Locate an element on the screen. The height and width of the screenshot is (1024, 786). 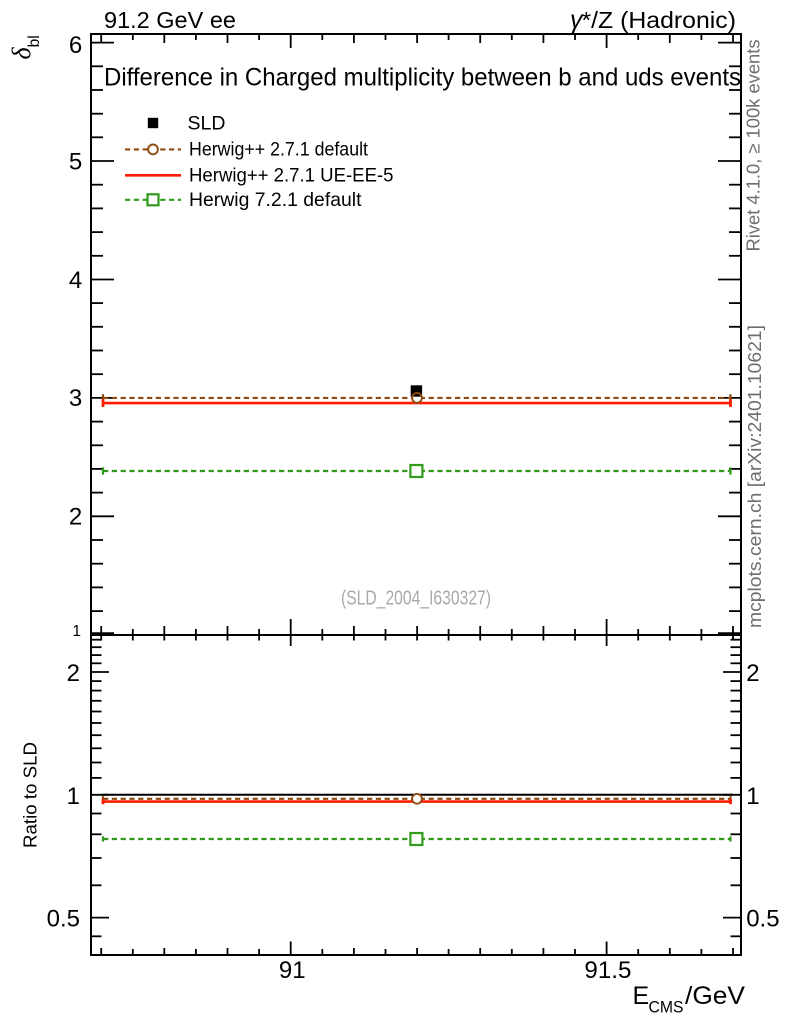
svg-text: Herwig++ 2.7.1 UE-EE-5 is located at coordinates (291, 176).